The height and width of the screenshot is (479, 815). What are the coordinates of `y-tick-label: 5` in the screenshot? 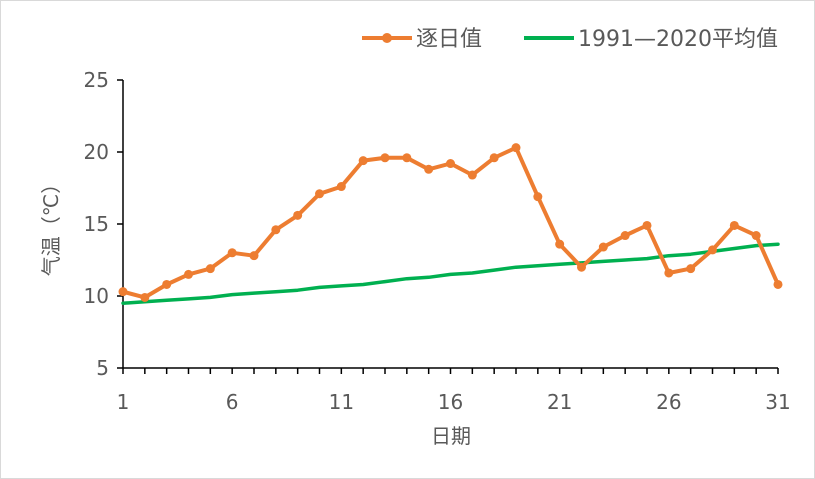 It's located at (102, 368).